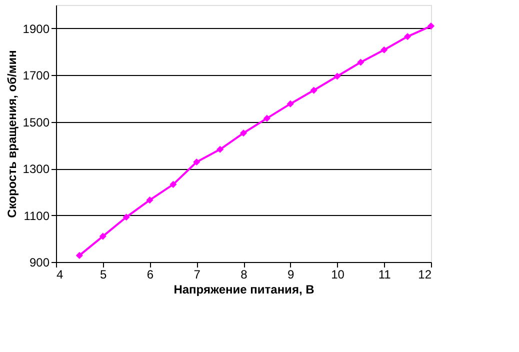  What do you see at coordinates (36, 169) in the screenshot?
I see `y-tick-label: 1300` at bounding box center [36, 169].